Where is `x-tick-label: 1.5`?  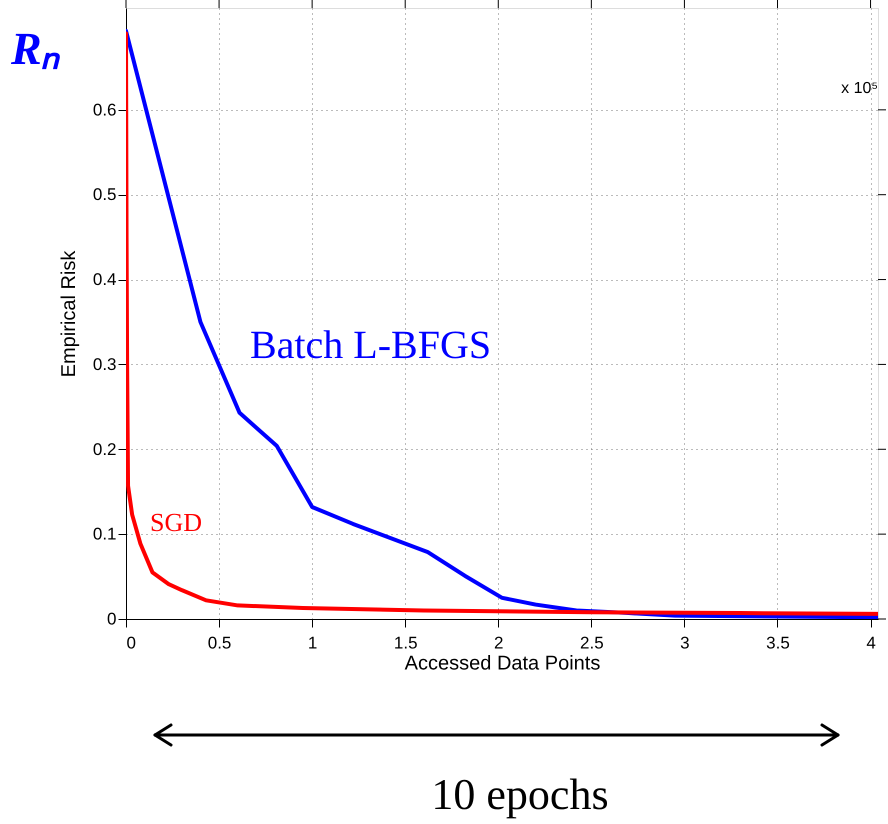 x-tick-label: 1.5 is located at coordinates (406, 643).